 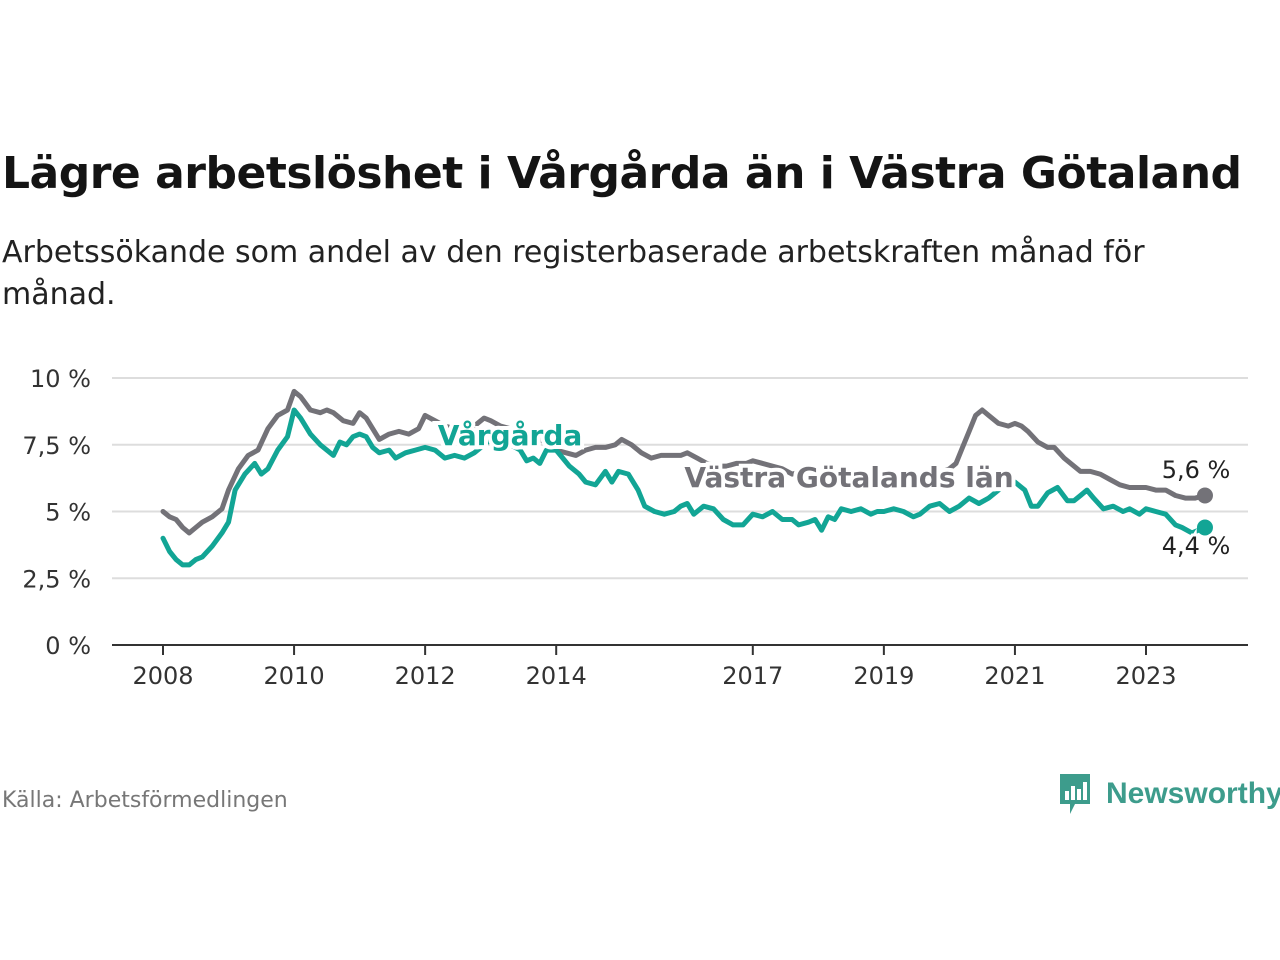 What do you see at coordinates (56, 446) in the screenshot?
I see `y-tick-label: 7,5 %` at bounding box center [56, 446].